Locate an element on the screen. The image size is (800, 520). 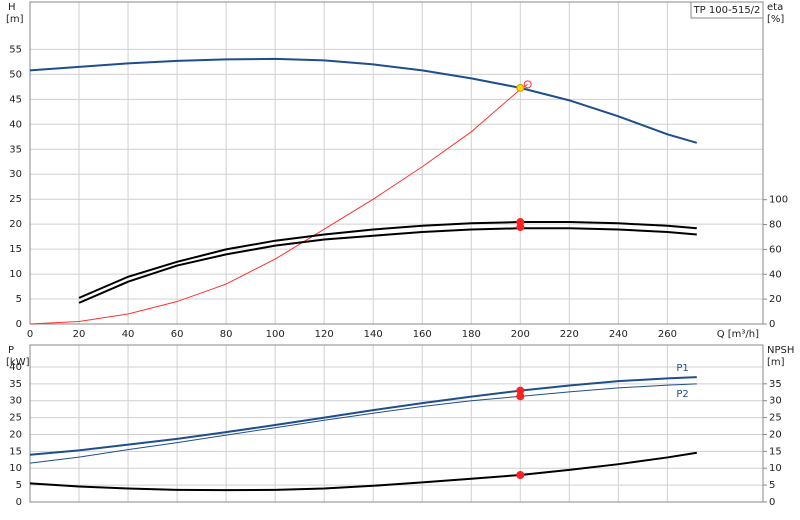
x-tick-label: 80 is located at coordinates (226, 334).